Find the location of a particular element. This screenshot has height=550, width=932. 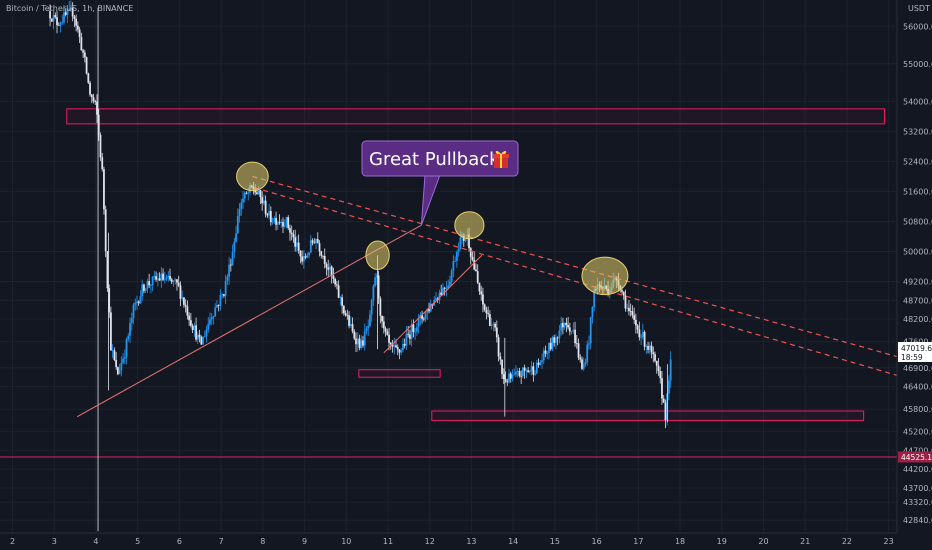

level-price: 44525.15 is located at coordinates (916, 457).